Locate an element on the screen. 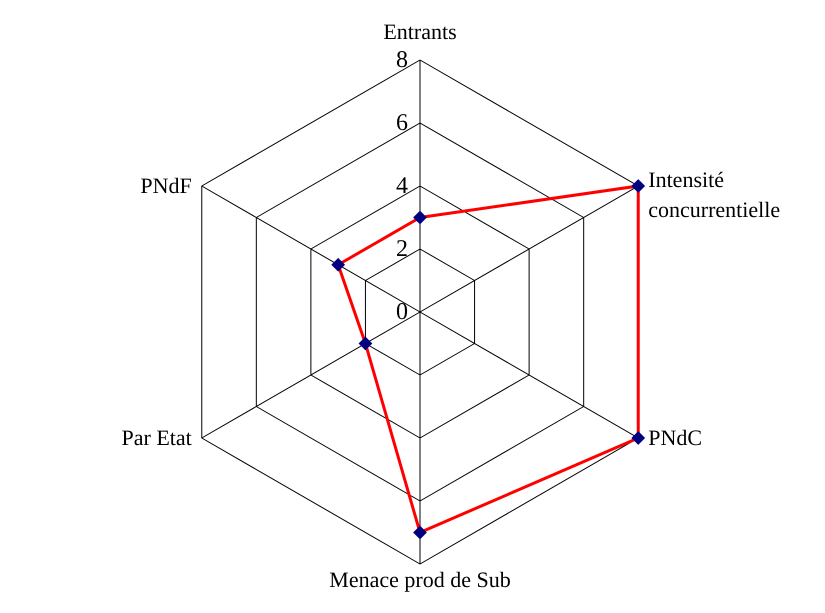 This screenshot has height=613, width=825. y-tick-label: 6 is located at coordinates (402, 123).